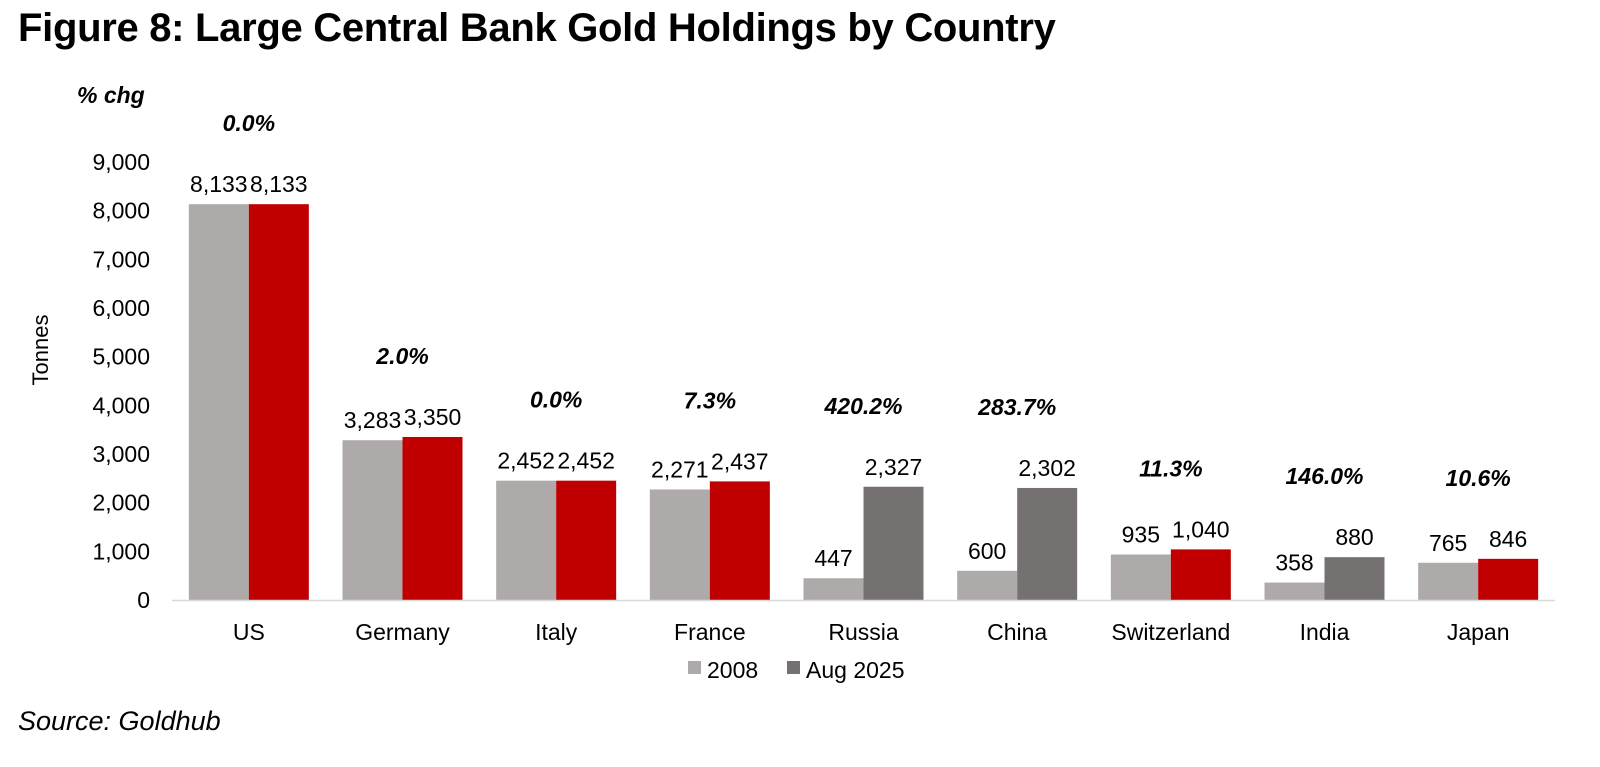  What do you see at coordinates (1478, 478) in the screenshot?
I see `pct-change-label: 10.6%` at bounding box center [1478, 478].